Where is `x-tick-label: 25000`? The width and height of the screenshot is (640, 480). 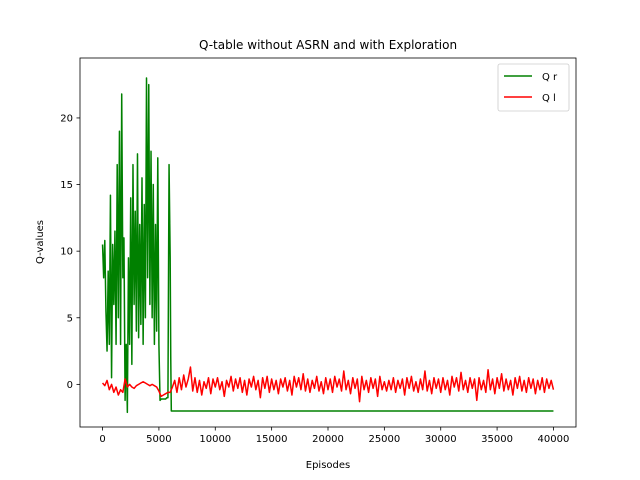
x-tick-label: 25000 is located at coordinates (384, 439).